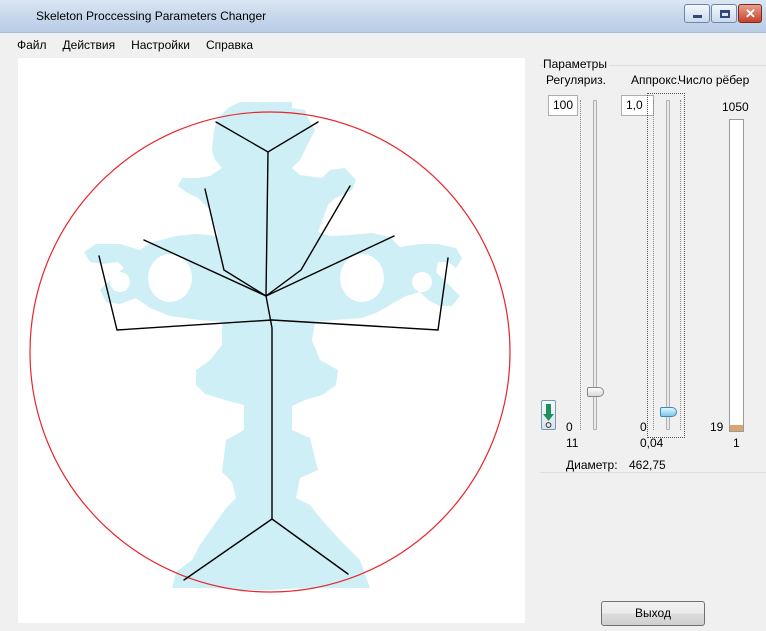 This screenshot has height=631, width=766. I want to click on regularization-min-label: 0, so click(569, 427).